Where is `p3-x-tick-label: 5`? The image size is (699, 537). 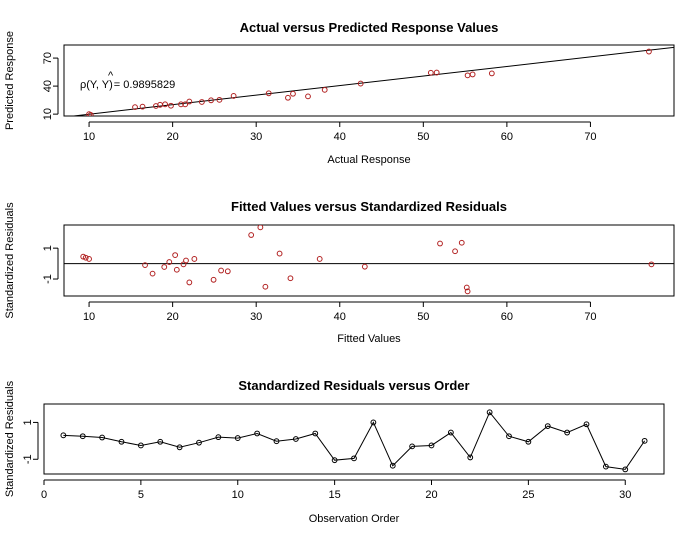 p3-x-tick-label: 5 is located at coordinates (141, 495).